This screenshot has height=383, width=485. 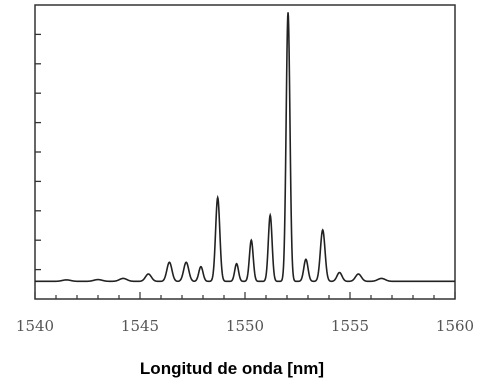 What do you see at coordinates (35, 326) in the screenshot?
I see `x-tick-label: 1540` at bounding box center [35, 326].